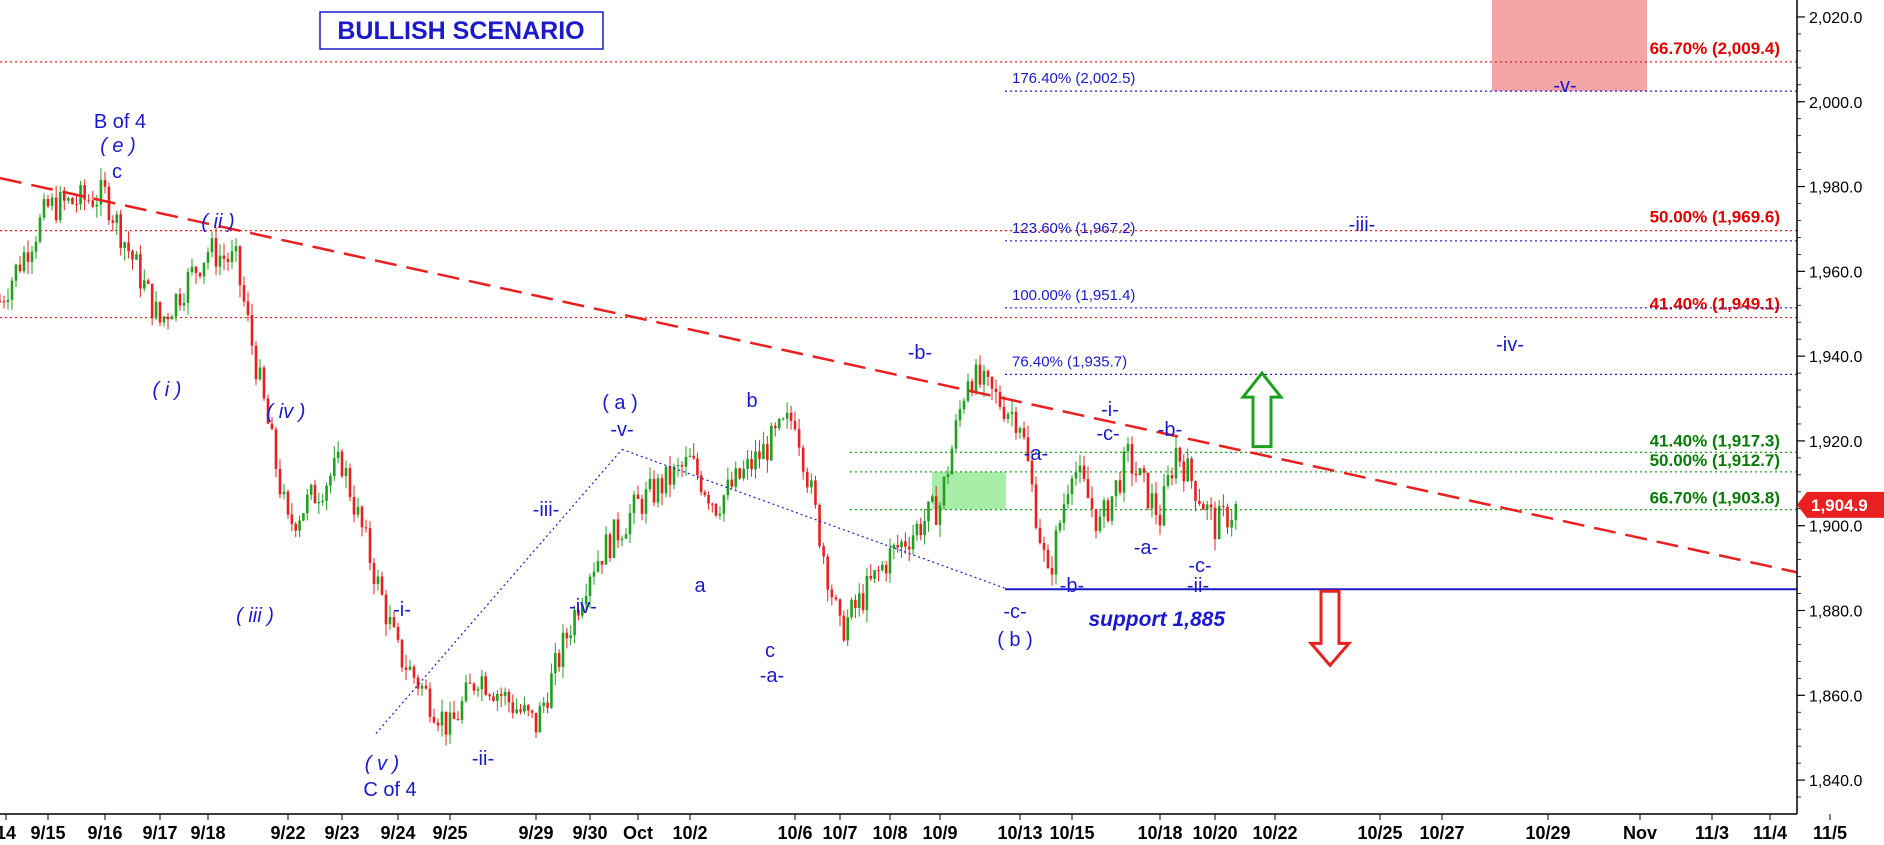  What do you see at coordinates (1199, 566) in the screenshot?
I see `wave-label: -c-` at bounding box center [1199, 566].